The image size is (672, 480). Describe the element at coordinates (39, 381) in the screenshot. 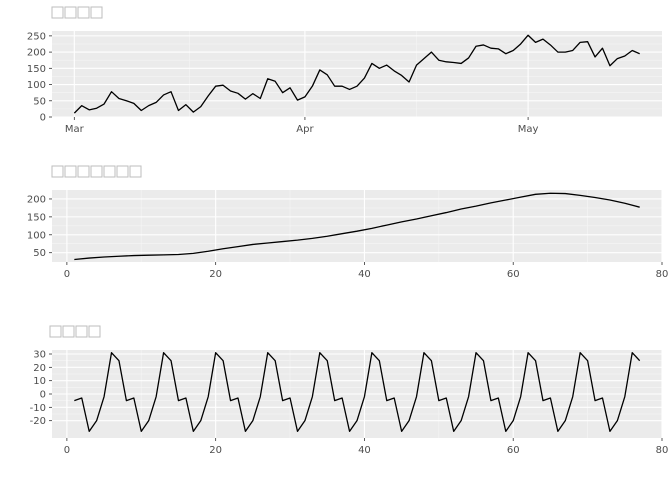

I see `y-tick-label: 10` at that location.